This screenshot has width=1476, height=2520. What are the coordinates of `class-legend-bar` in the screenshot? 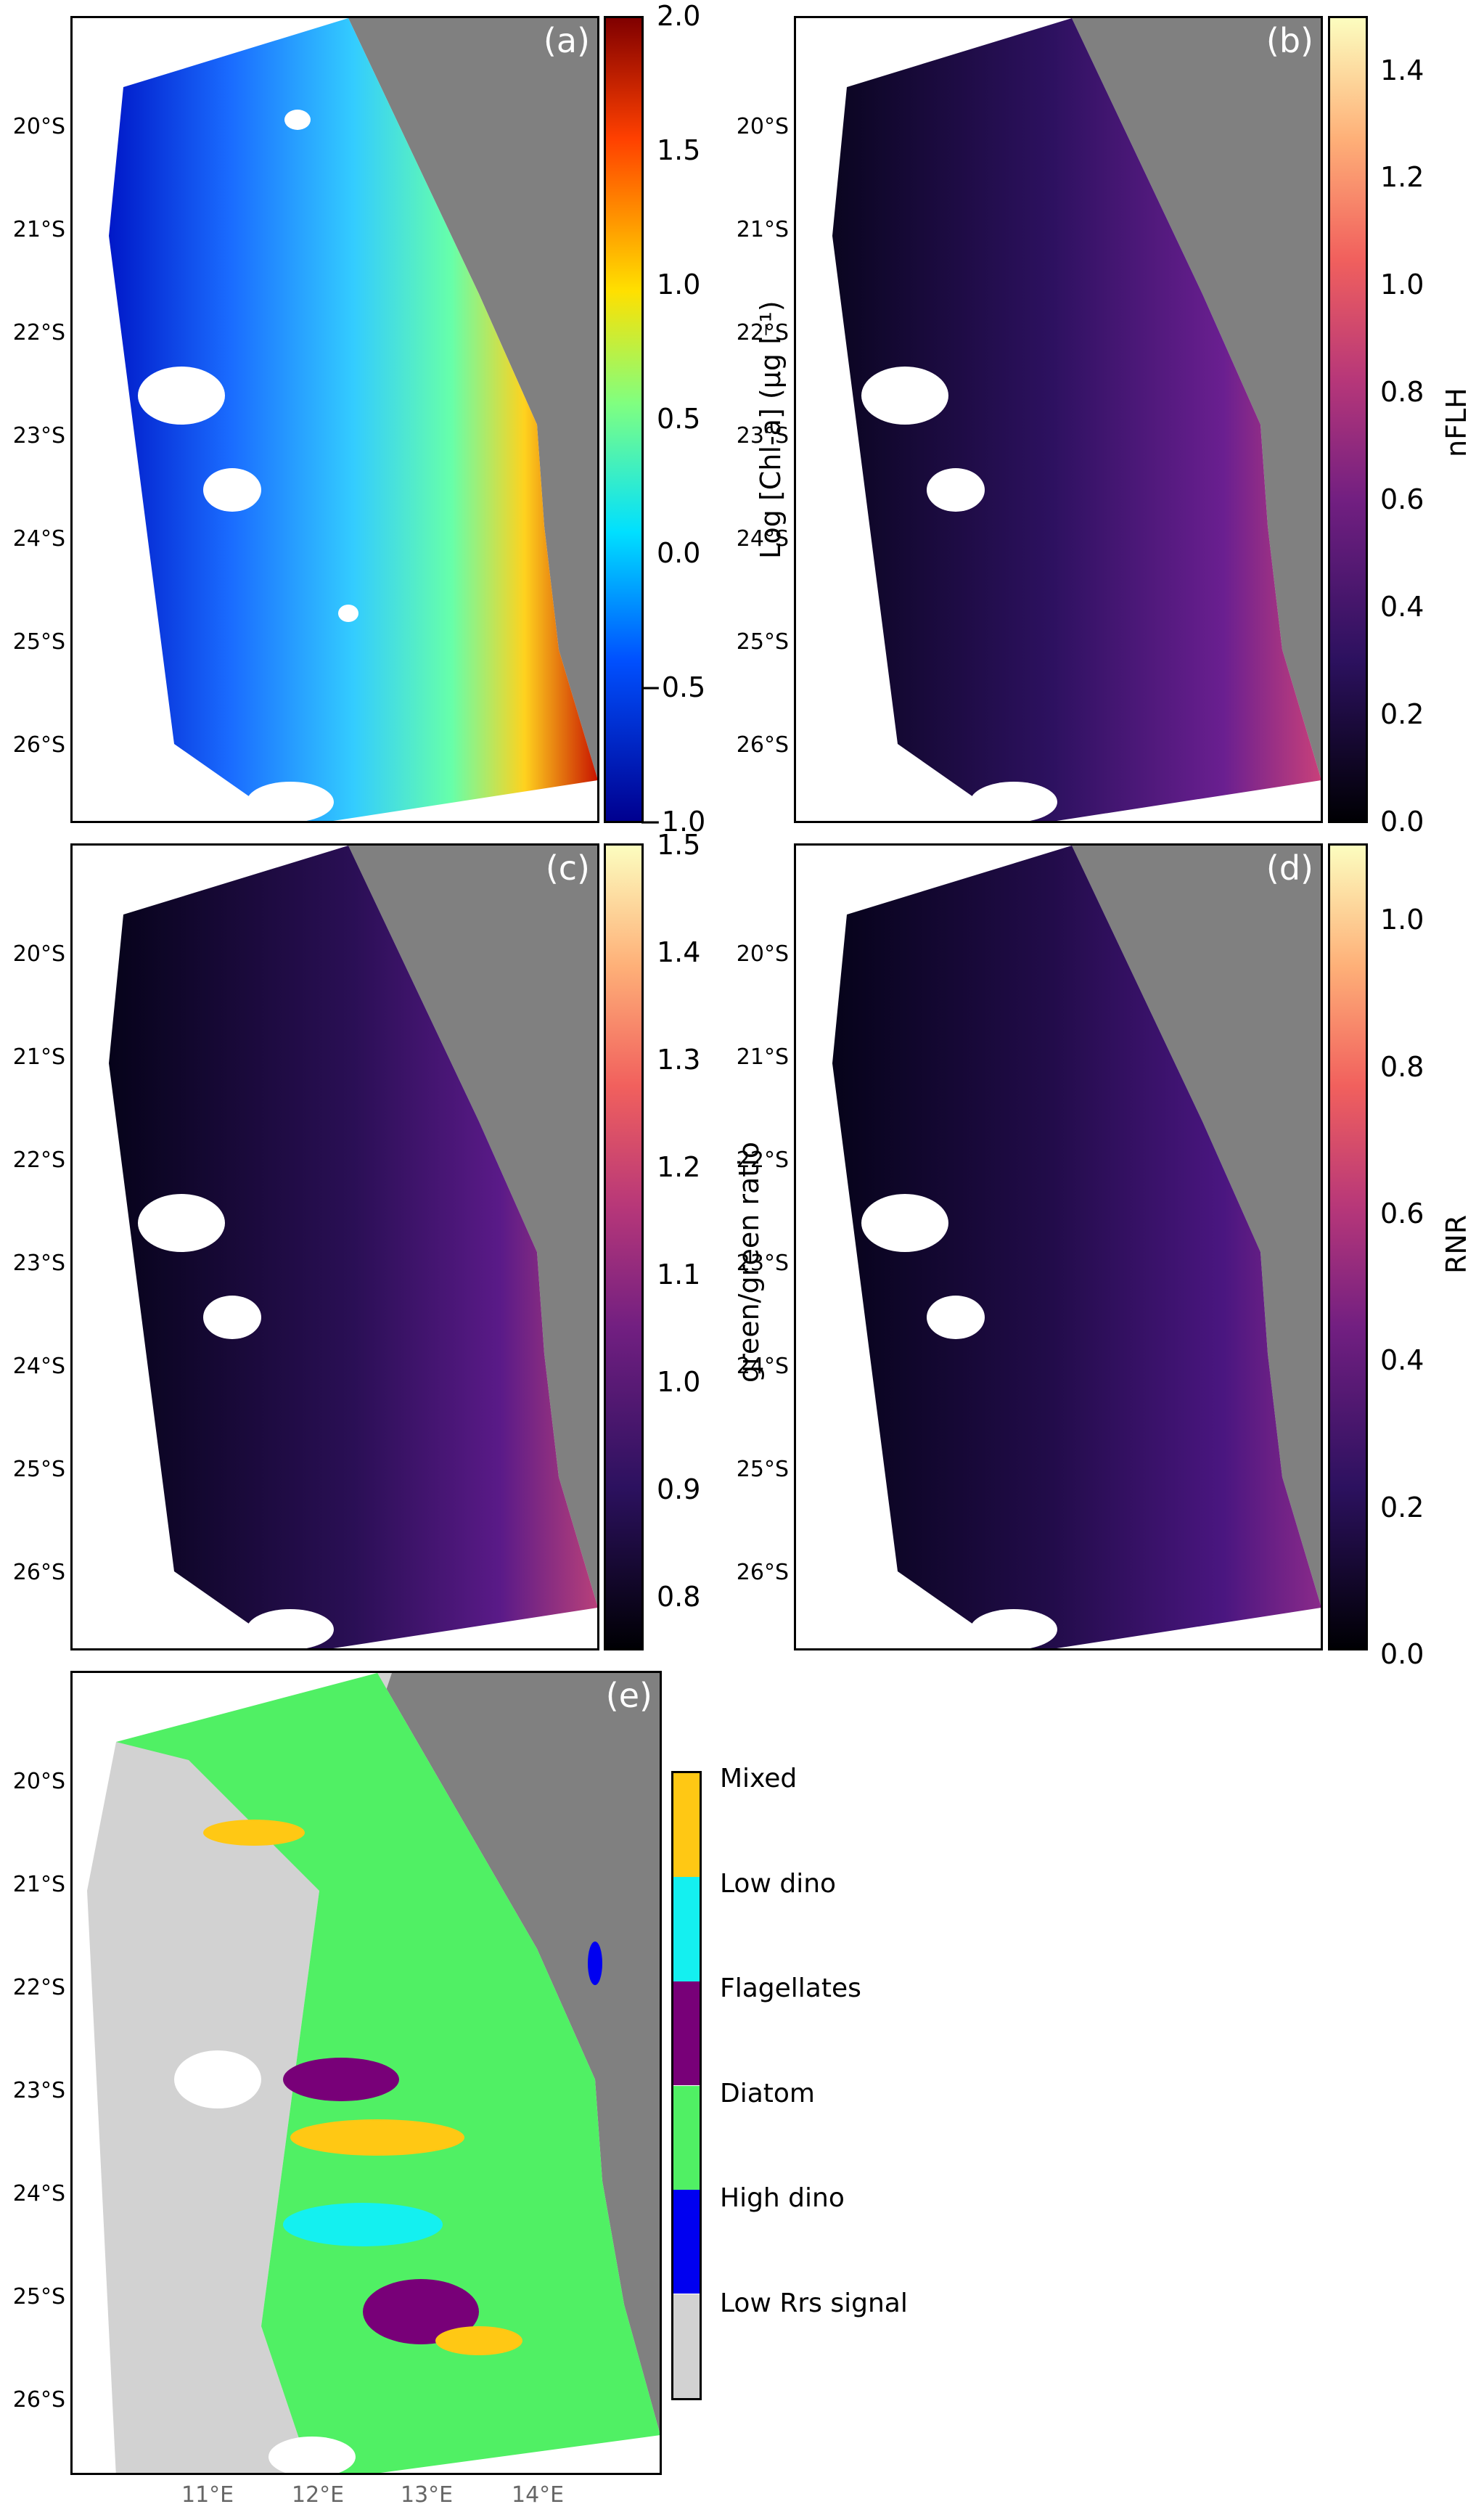 It's located at (686, 2085).